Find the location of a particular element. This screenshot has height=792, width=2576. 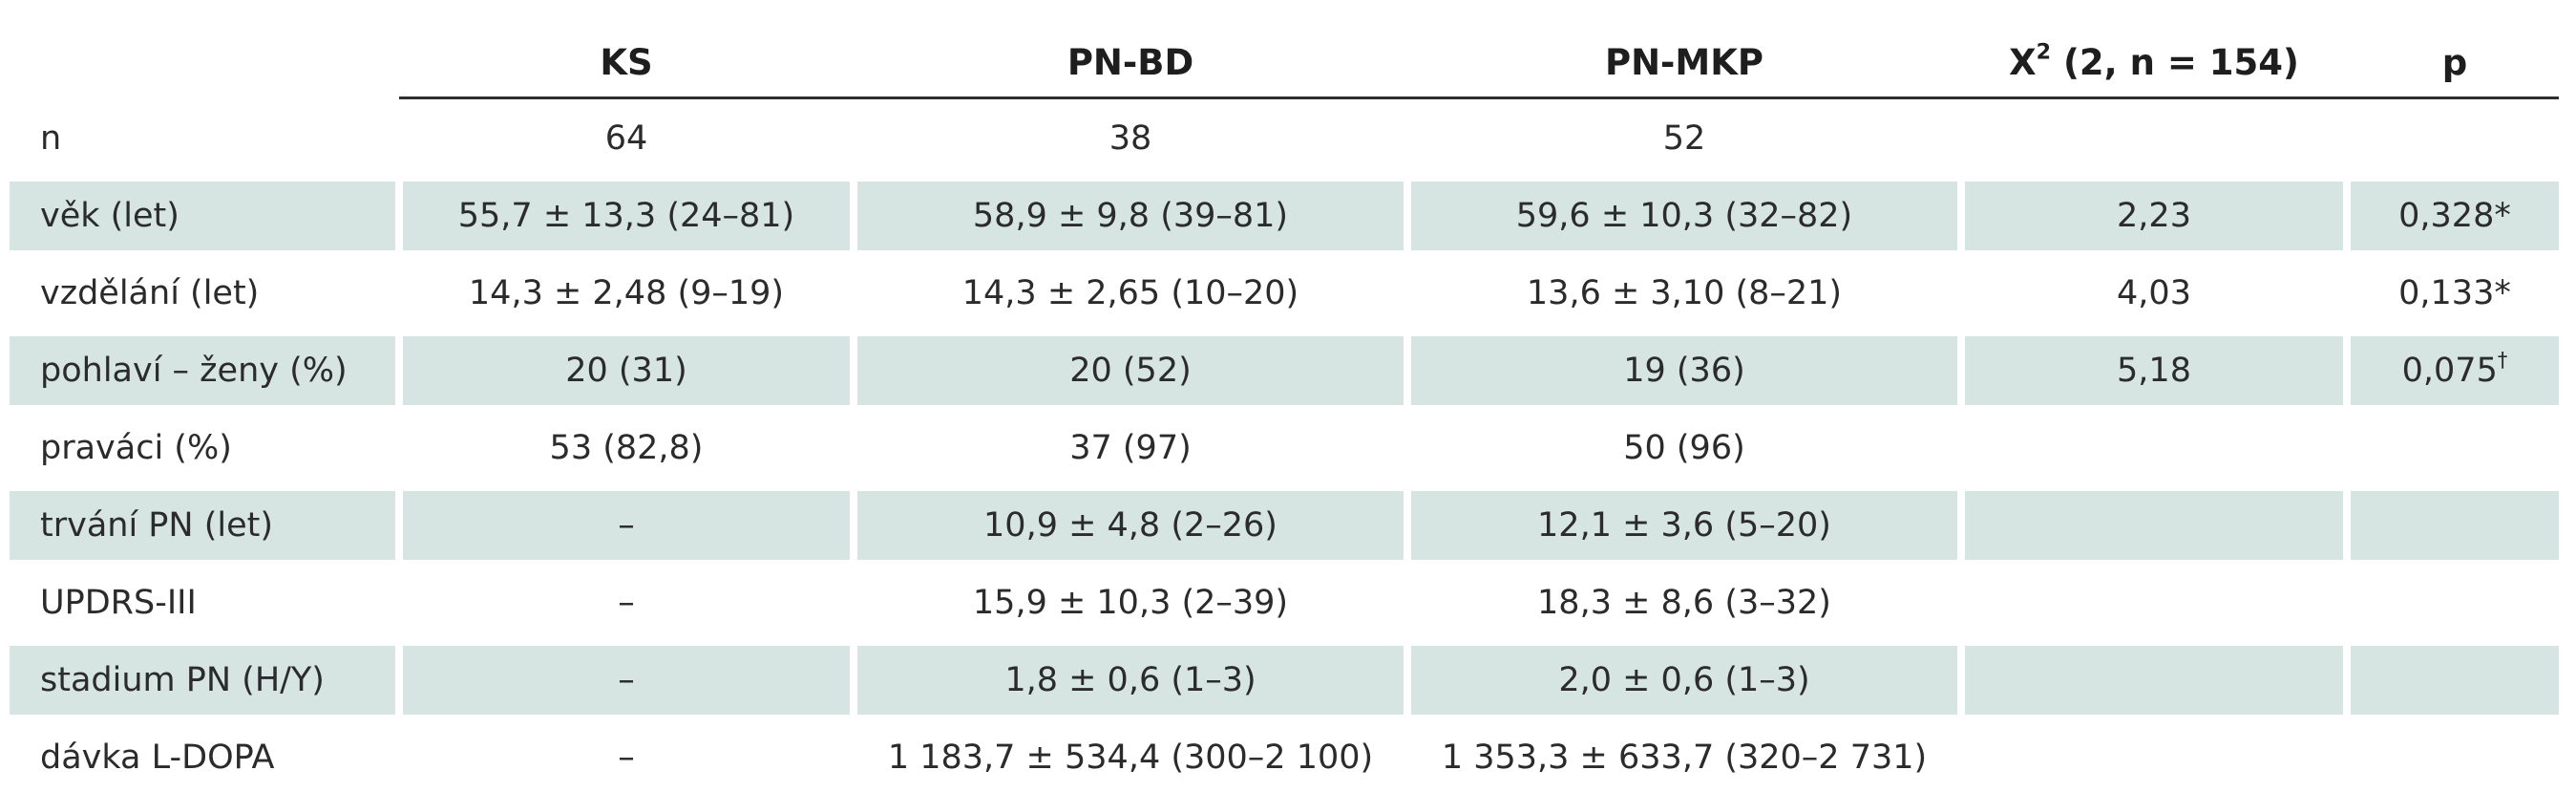

row-label: trvání PN (let) is located at coordinates (202, 526).